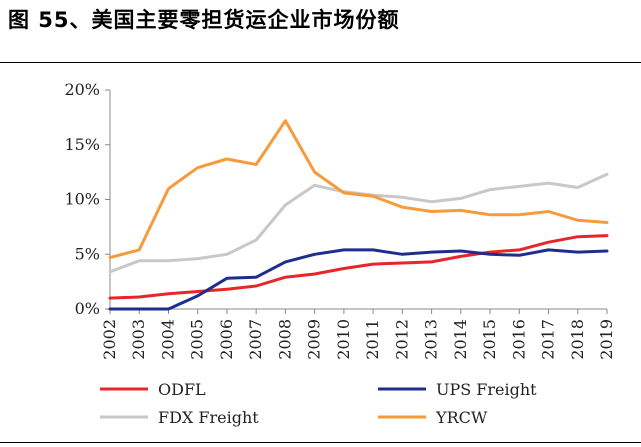 The height and width of the screenshot is (447, 641). I want to click on x-tick-label: 2011, so click(372, 339).